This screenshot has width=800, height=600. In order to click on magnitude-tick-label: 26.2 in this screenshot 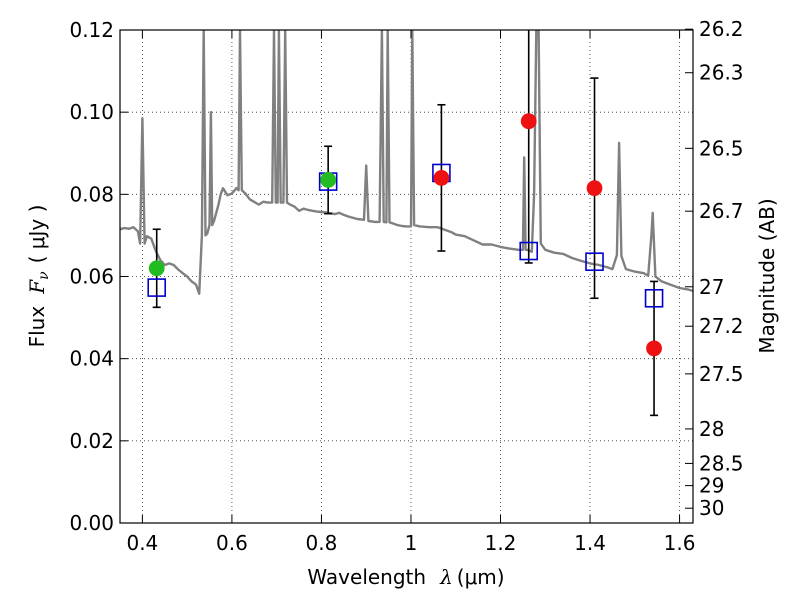, I will do `click(721, 29)`.